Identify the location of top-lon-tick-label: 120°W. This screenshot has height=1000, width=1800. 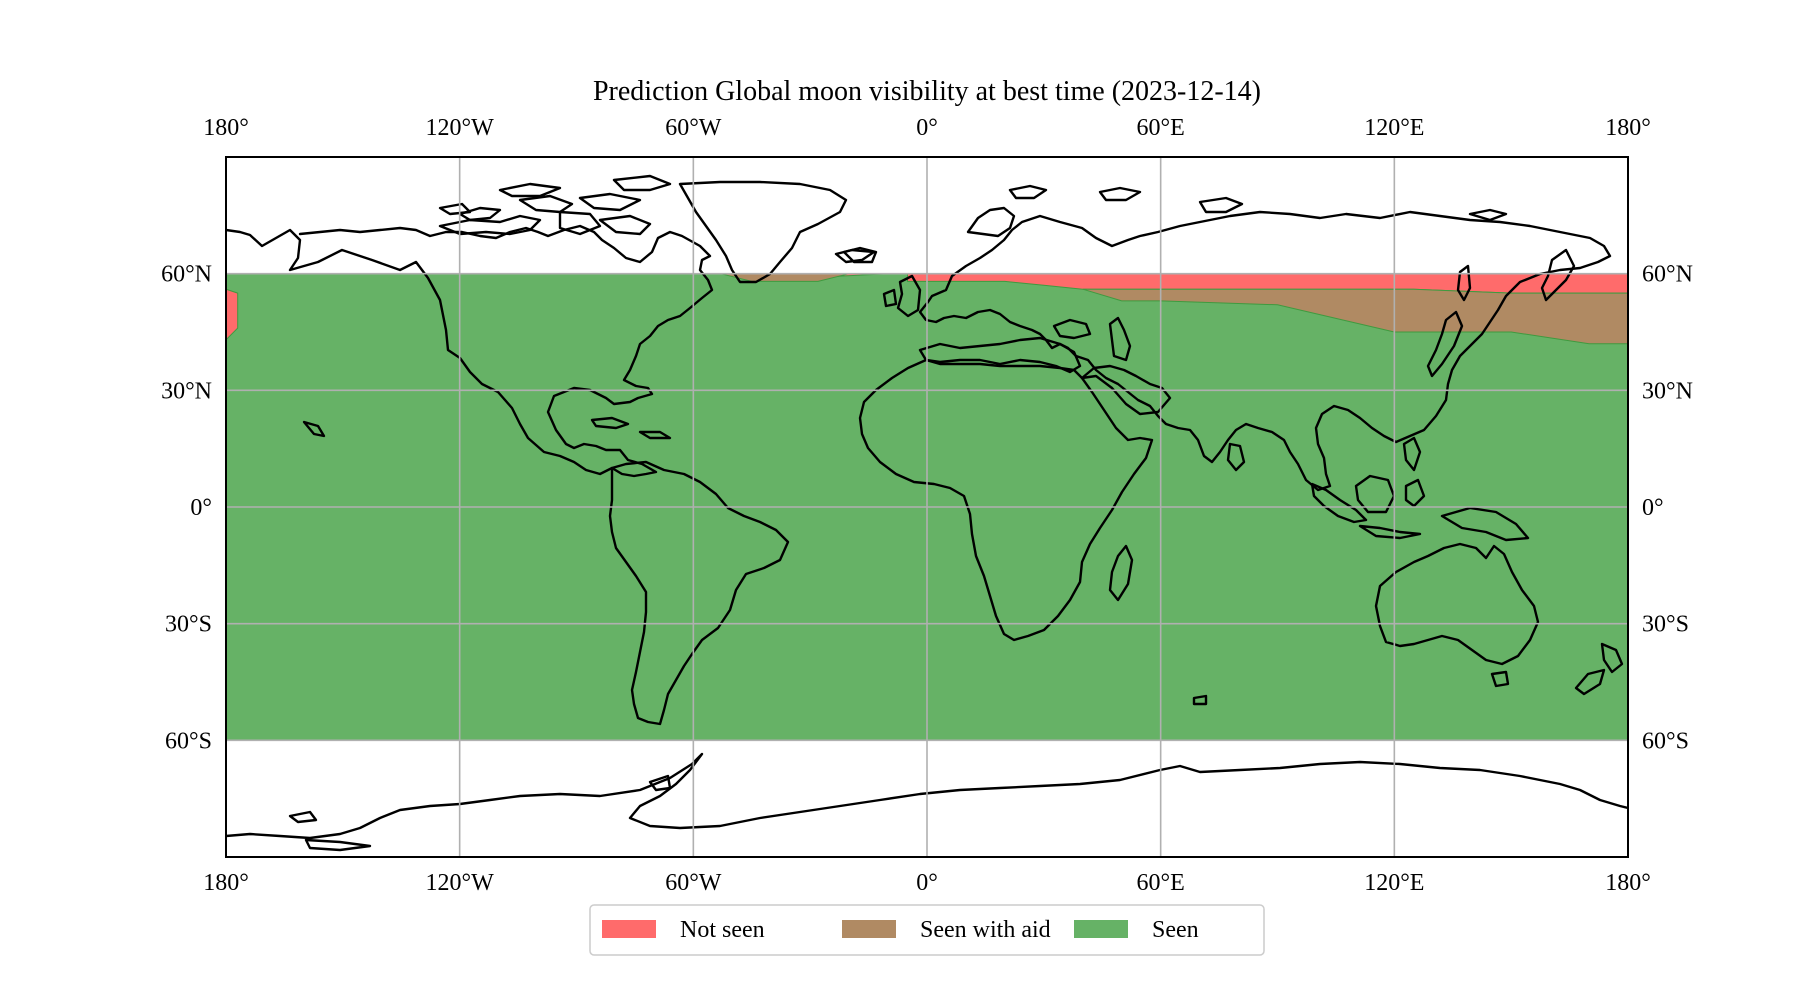
(460, 128).